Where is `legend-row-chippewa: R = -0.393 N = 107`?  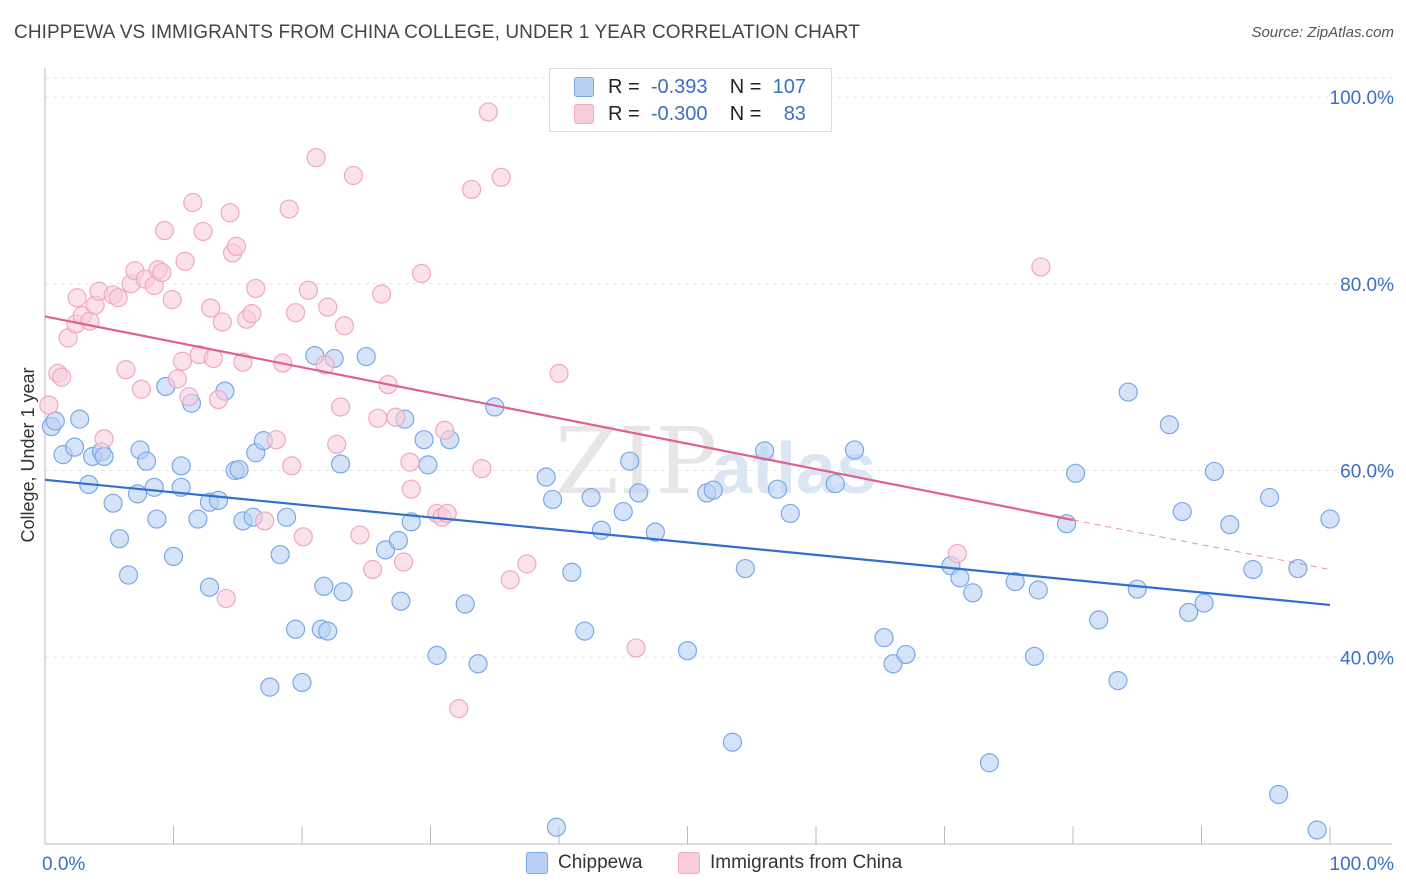 legend-row-chippewa: R = -0.393 N = 107 is located at coordinates (690, 87).